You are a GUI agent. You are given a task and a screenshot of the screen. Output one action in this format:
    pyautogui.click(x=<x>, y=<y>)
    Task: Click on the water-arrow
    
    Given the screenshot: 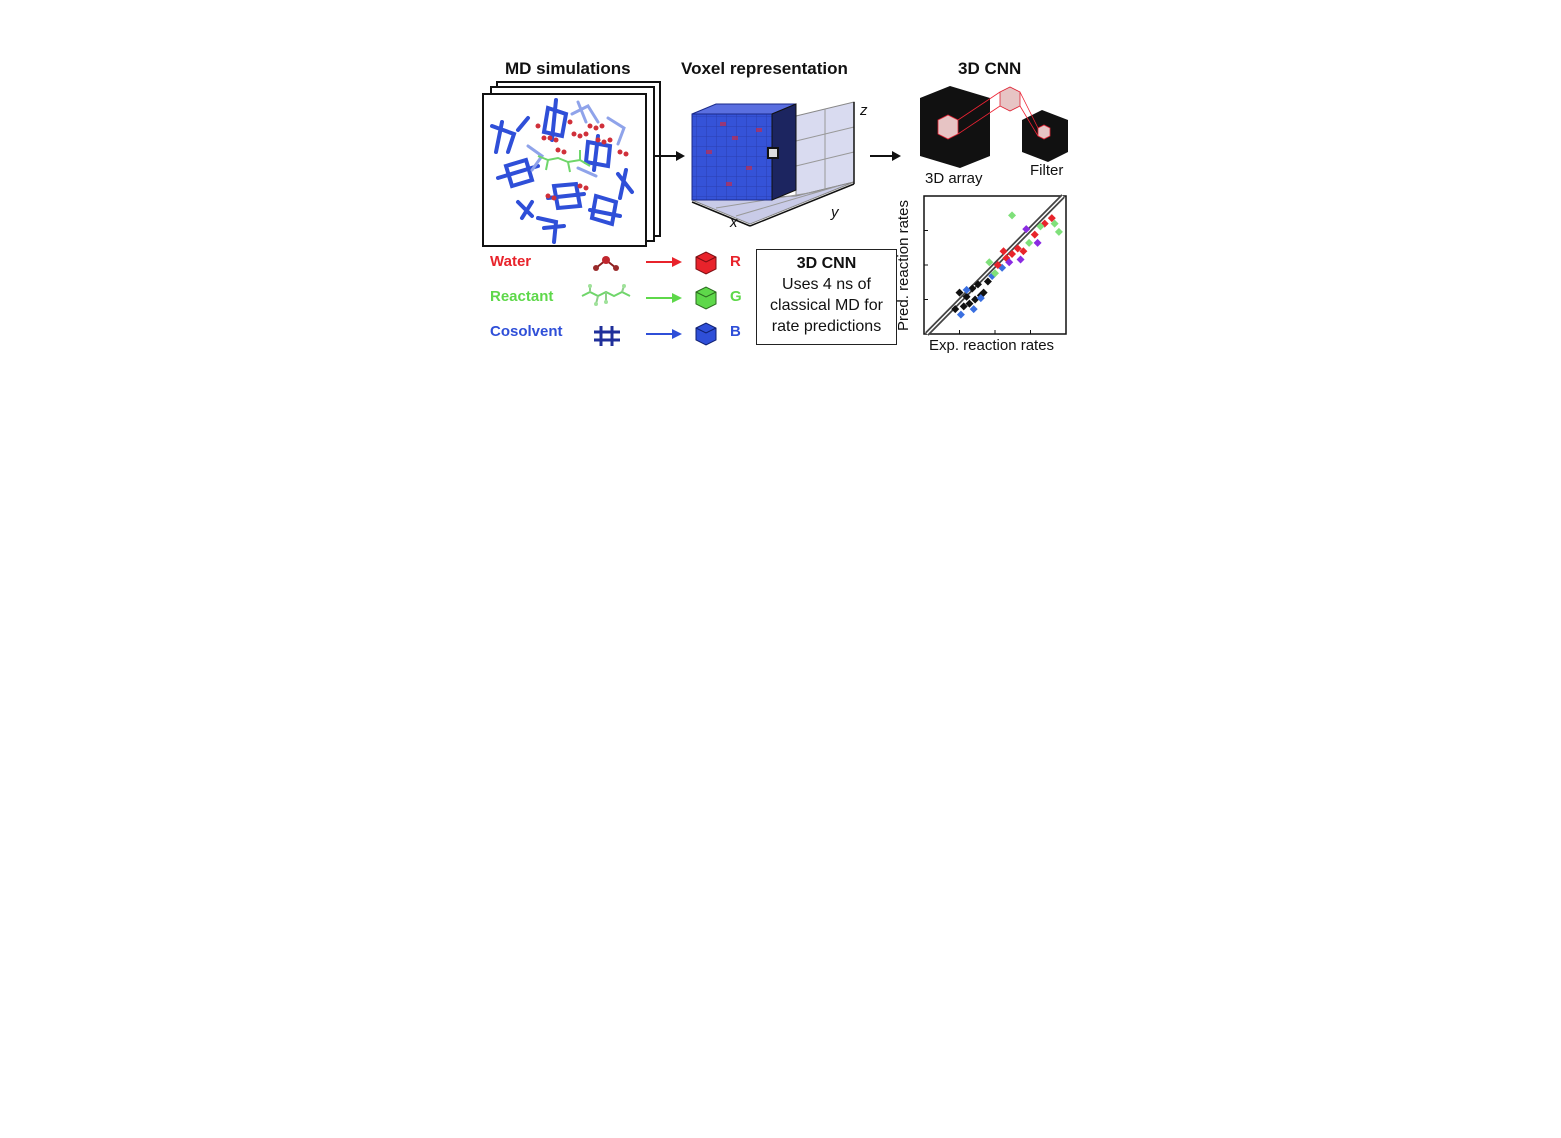 What is the action you would take?
    pyautogui.click(x=664, y=262)
    